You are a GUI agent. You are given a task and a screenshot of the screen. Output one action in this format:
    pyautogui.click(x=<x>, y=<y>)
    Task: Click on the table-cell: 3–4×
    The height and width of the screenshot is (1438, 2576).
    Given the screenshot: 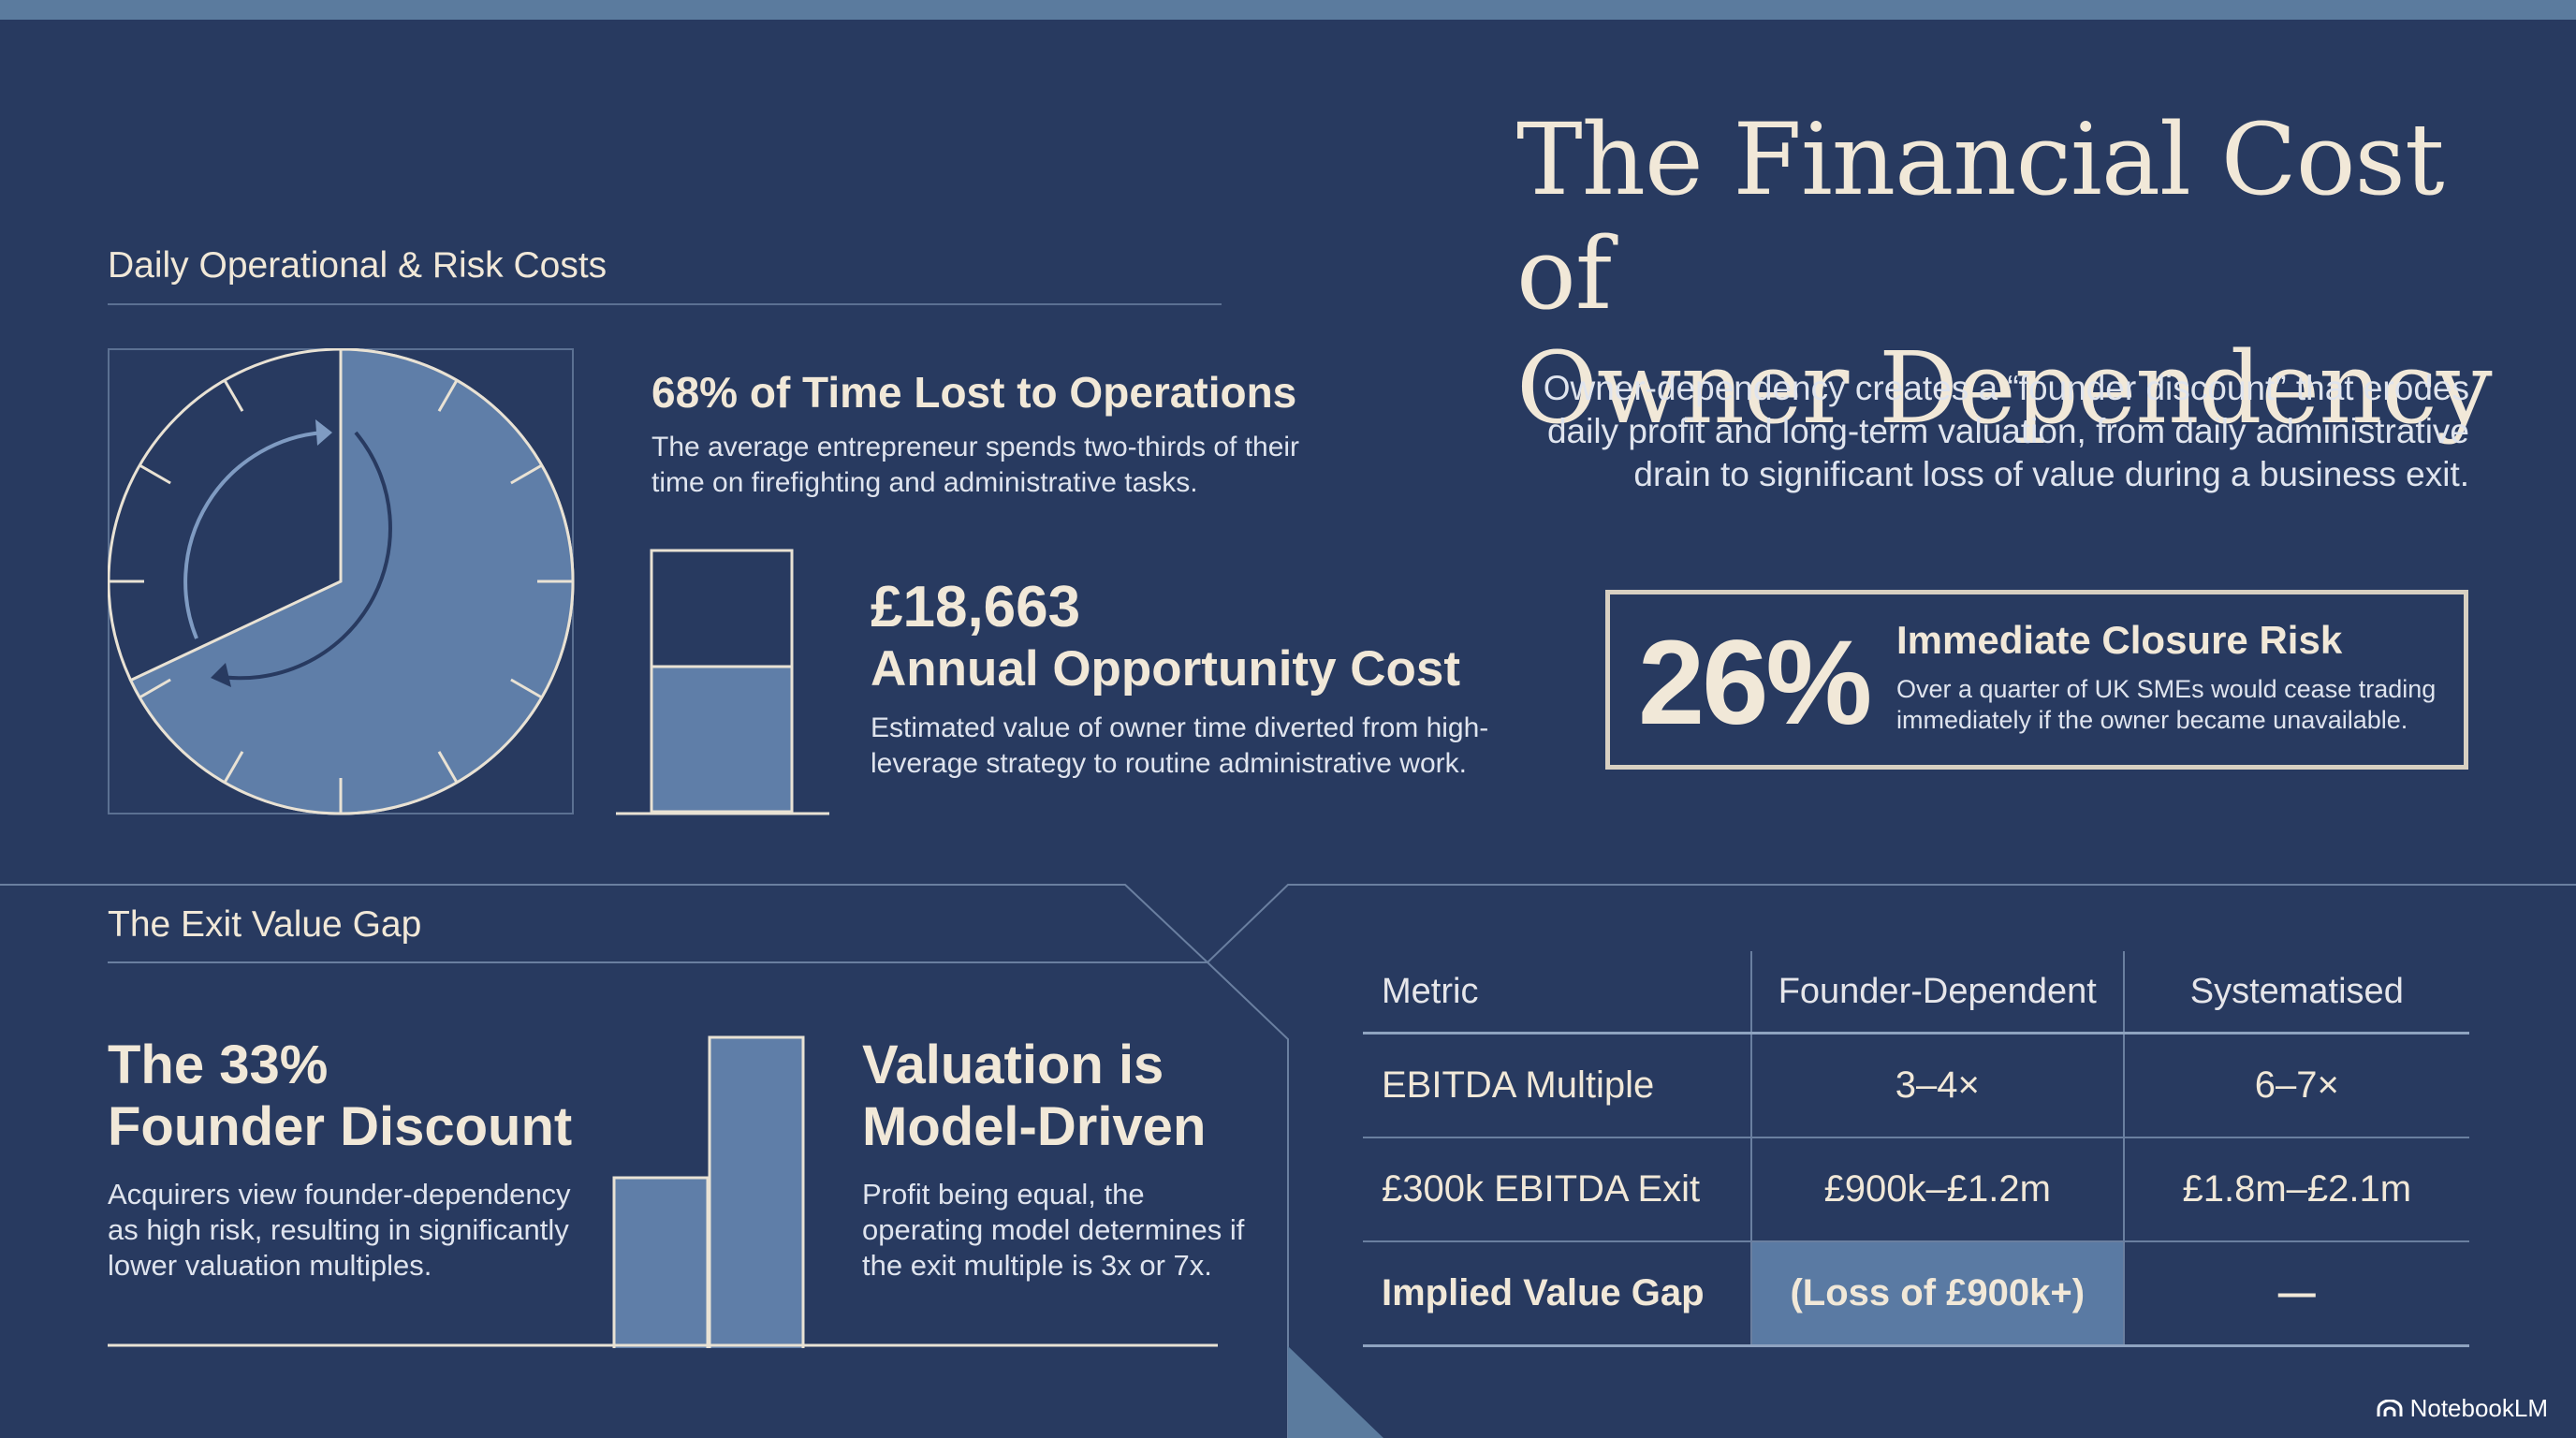 What is the action you would take?
    pyautogui.click(x=1937, y=1085)
    